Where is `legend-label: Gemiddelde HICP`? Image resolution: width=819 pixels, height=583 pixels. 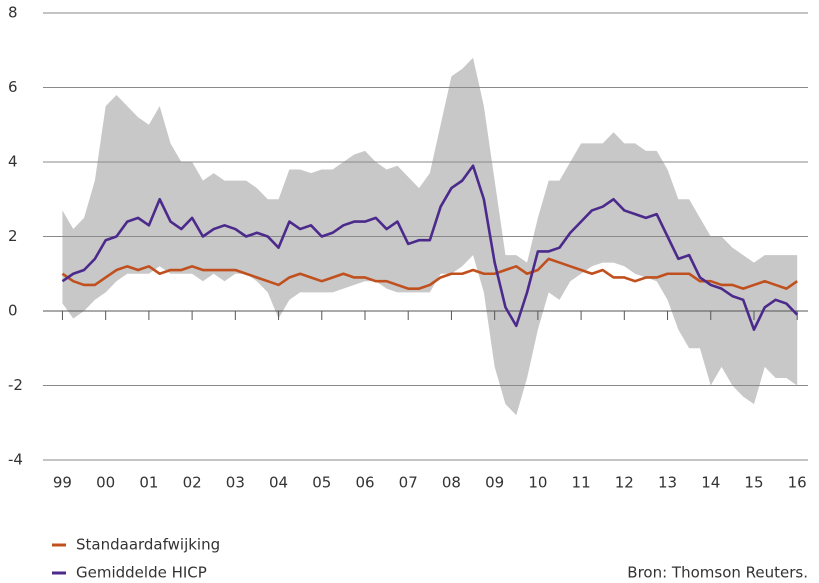 legend-label: Gemiddelde HICP is located at coordinates (141, 573).